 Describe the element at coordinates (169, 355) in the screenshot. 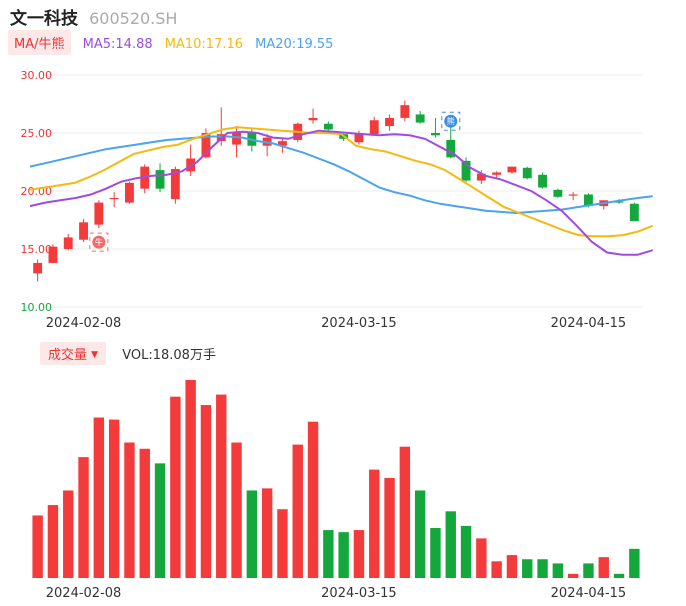

I see `volume-value: VOL:18.08万手` at that location.